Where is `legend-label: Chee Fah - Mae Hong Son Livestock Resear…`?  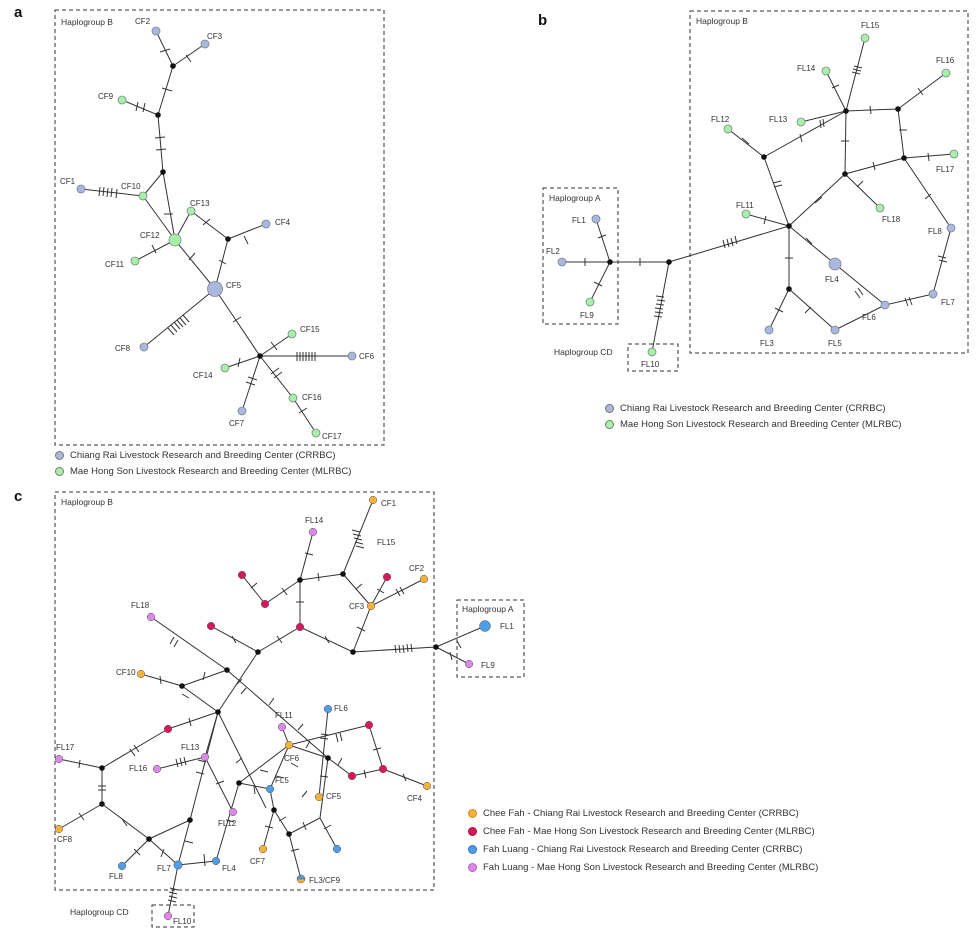
legend-label: Chee Fah - Mae Hong Son Livestock Resear… is located at coordinates (649, 831).